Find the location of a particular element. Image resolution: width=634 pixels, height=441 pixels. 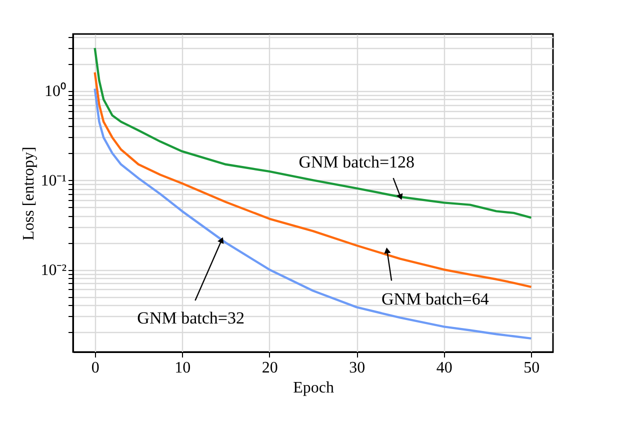

x-tick-label: 10 is located at coordinates (182, 368).